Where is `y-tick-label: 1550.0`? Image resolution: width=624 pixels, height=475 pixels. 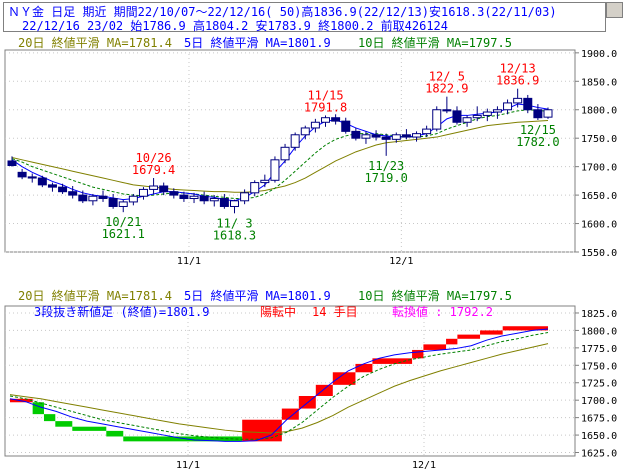
y-tick-label: 1550.0 is located at coordinates (599, 253).